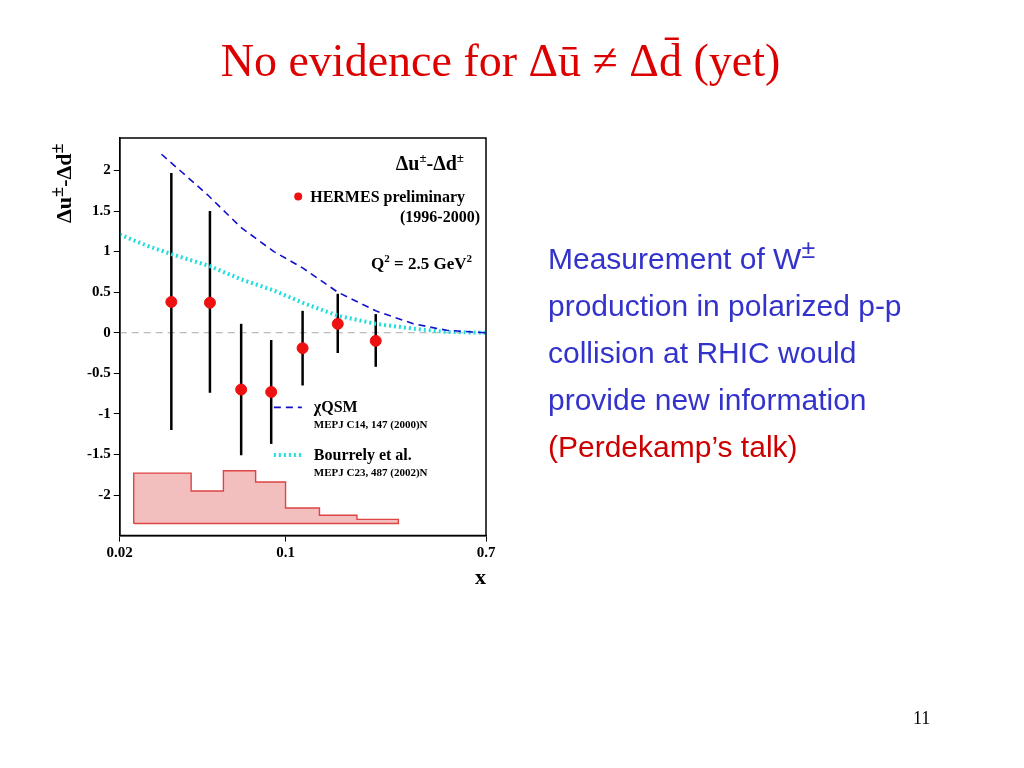 The width and height of the screenshot is (1024, 768). I want to click on legend-label: χQSM, so click(335, 407).